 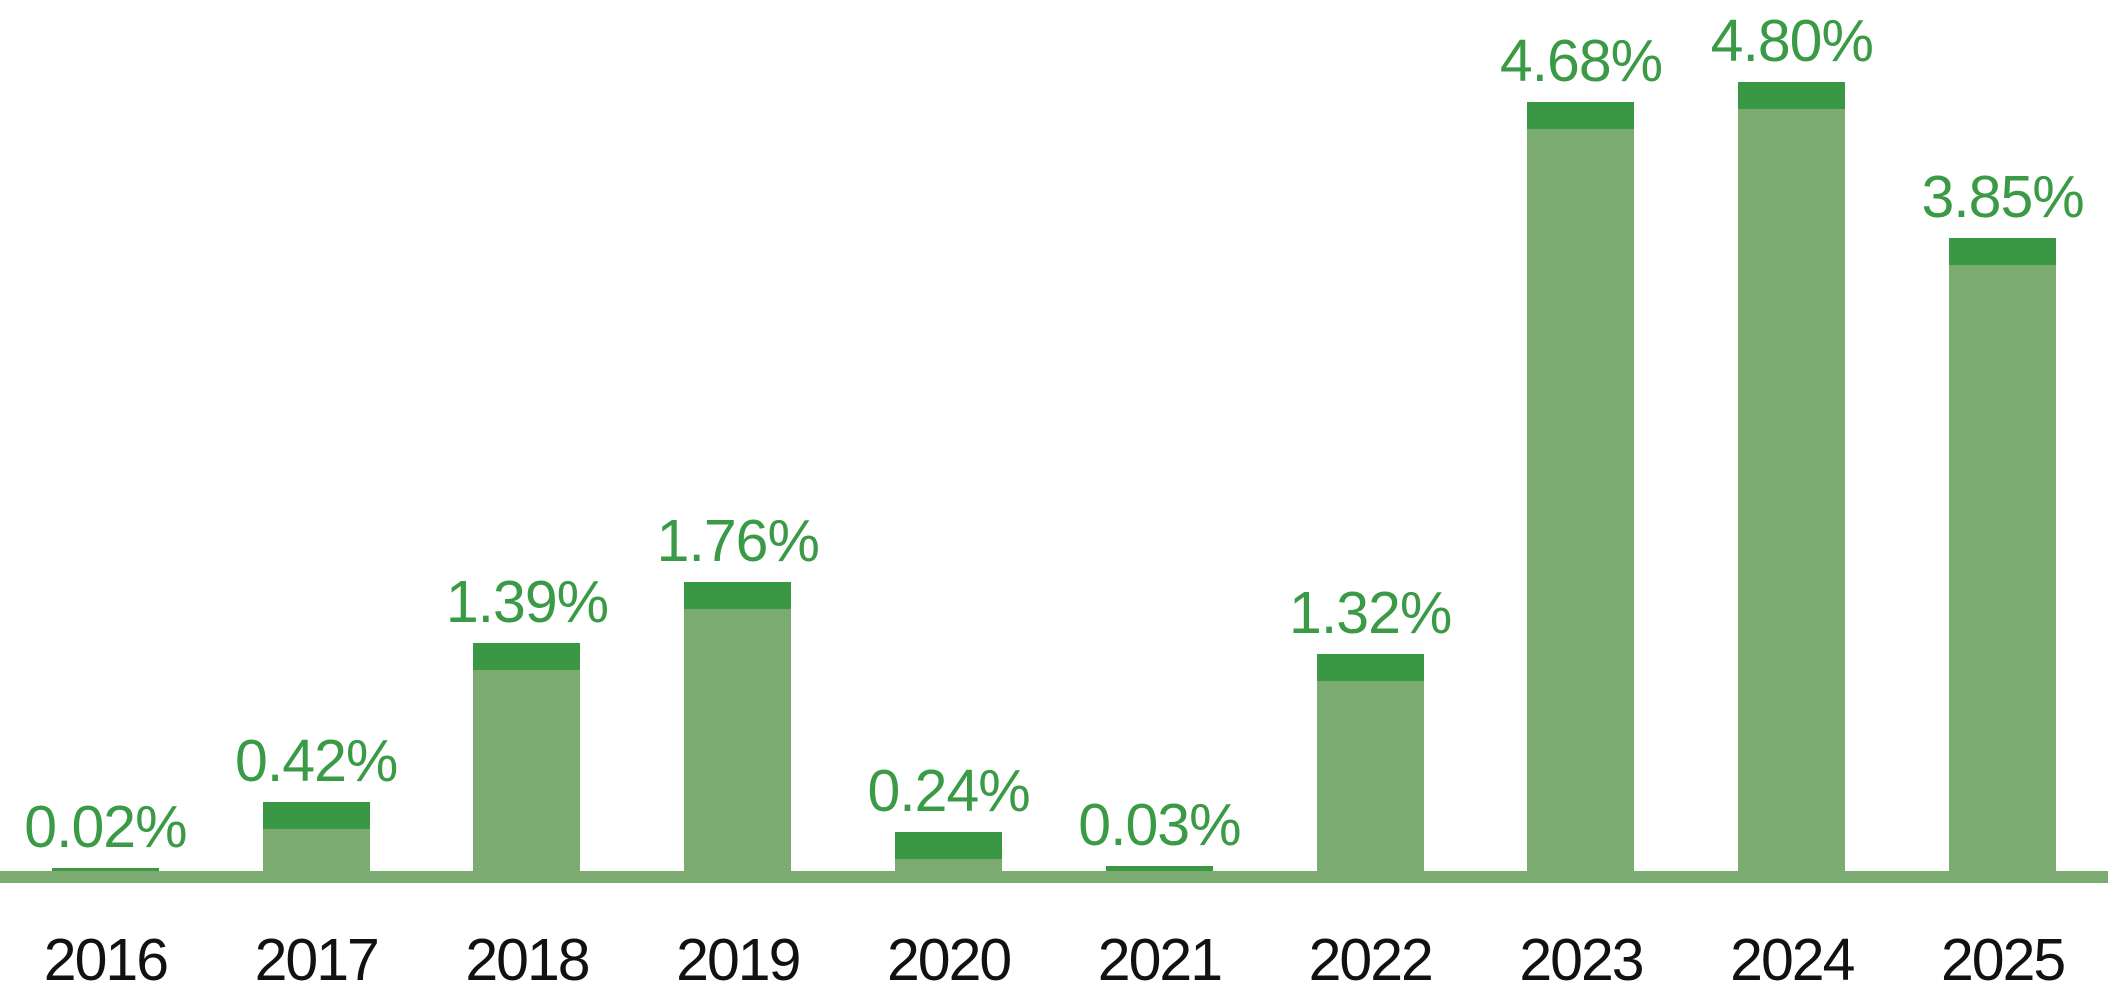 I want to click on value-label: 3.85%, so click(x=2002, y=197).